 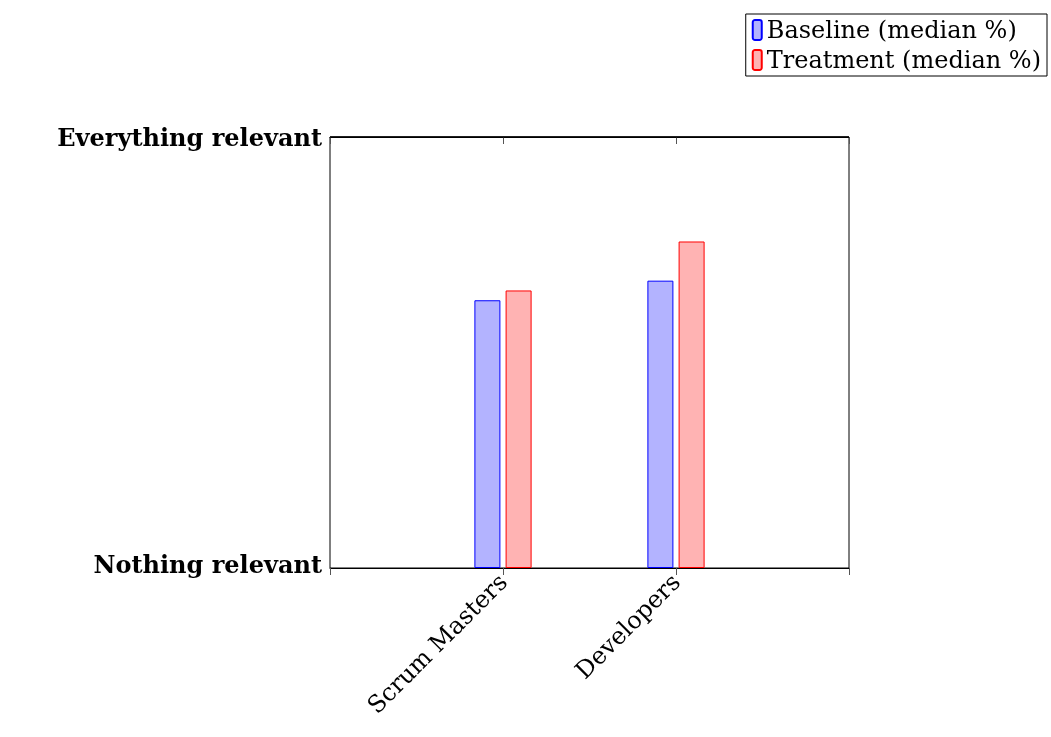 What do you see at coordinates (904, 60) in the screenshot?
I see `legend-label: Treatment (median %)` at bounding box center [904, 60].